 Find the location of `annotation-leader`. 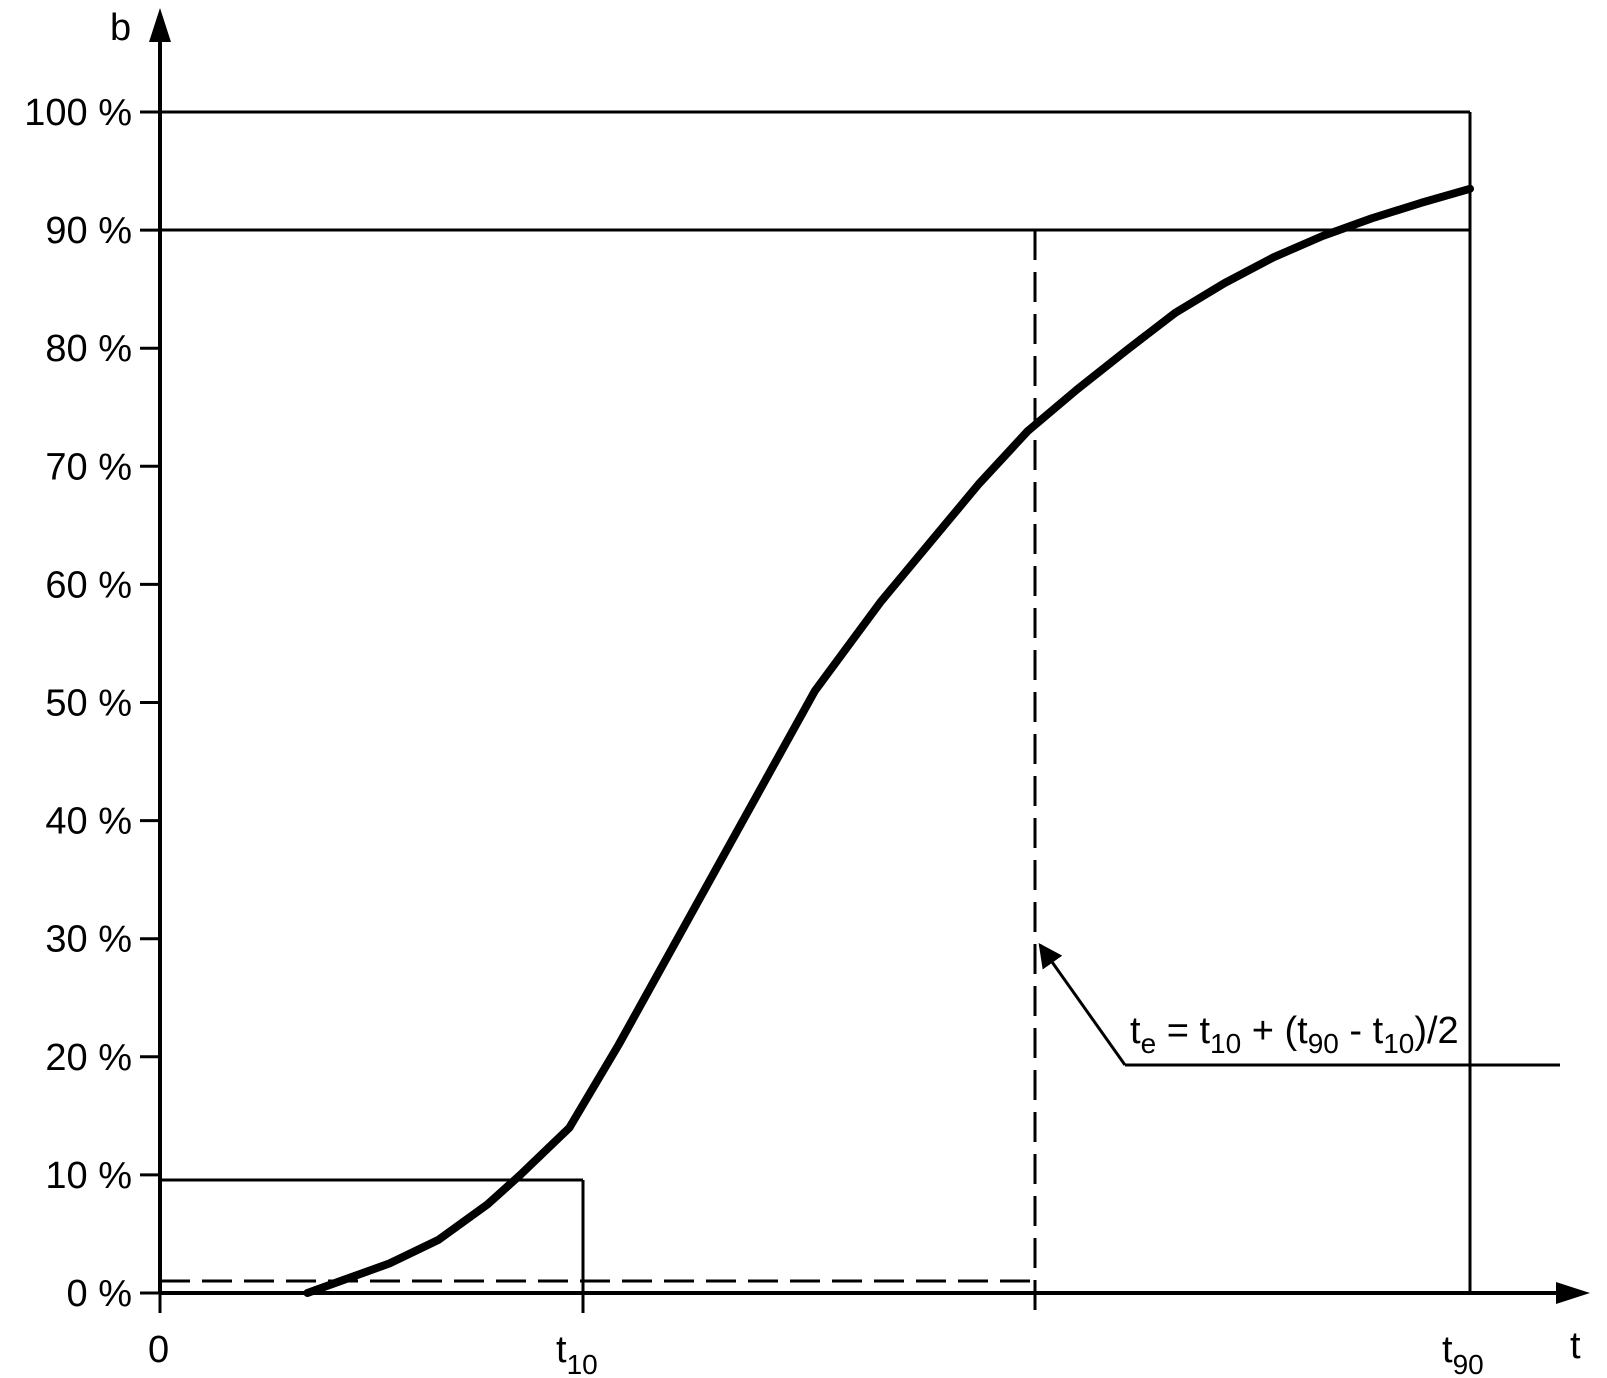

annotation-leader is located at coordinates (1082, 1004).